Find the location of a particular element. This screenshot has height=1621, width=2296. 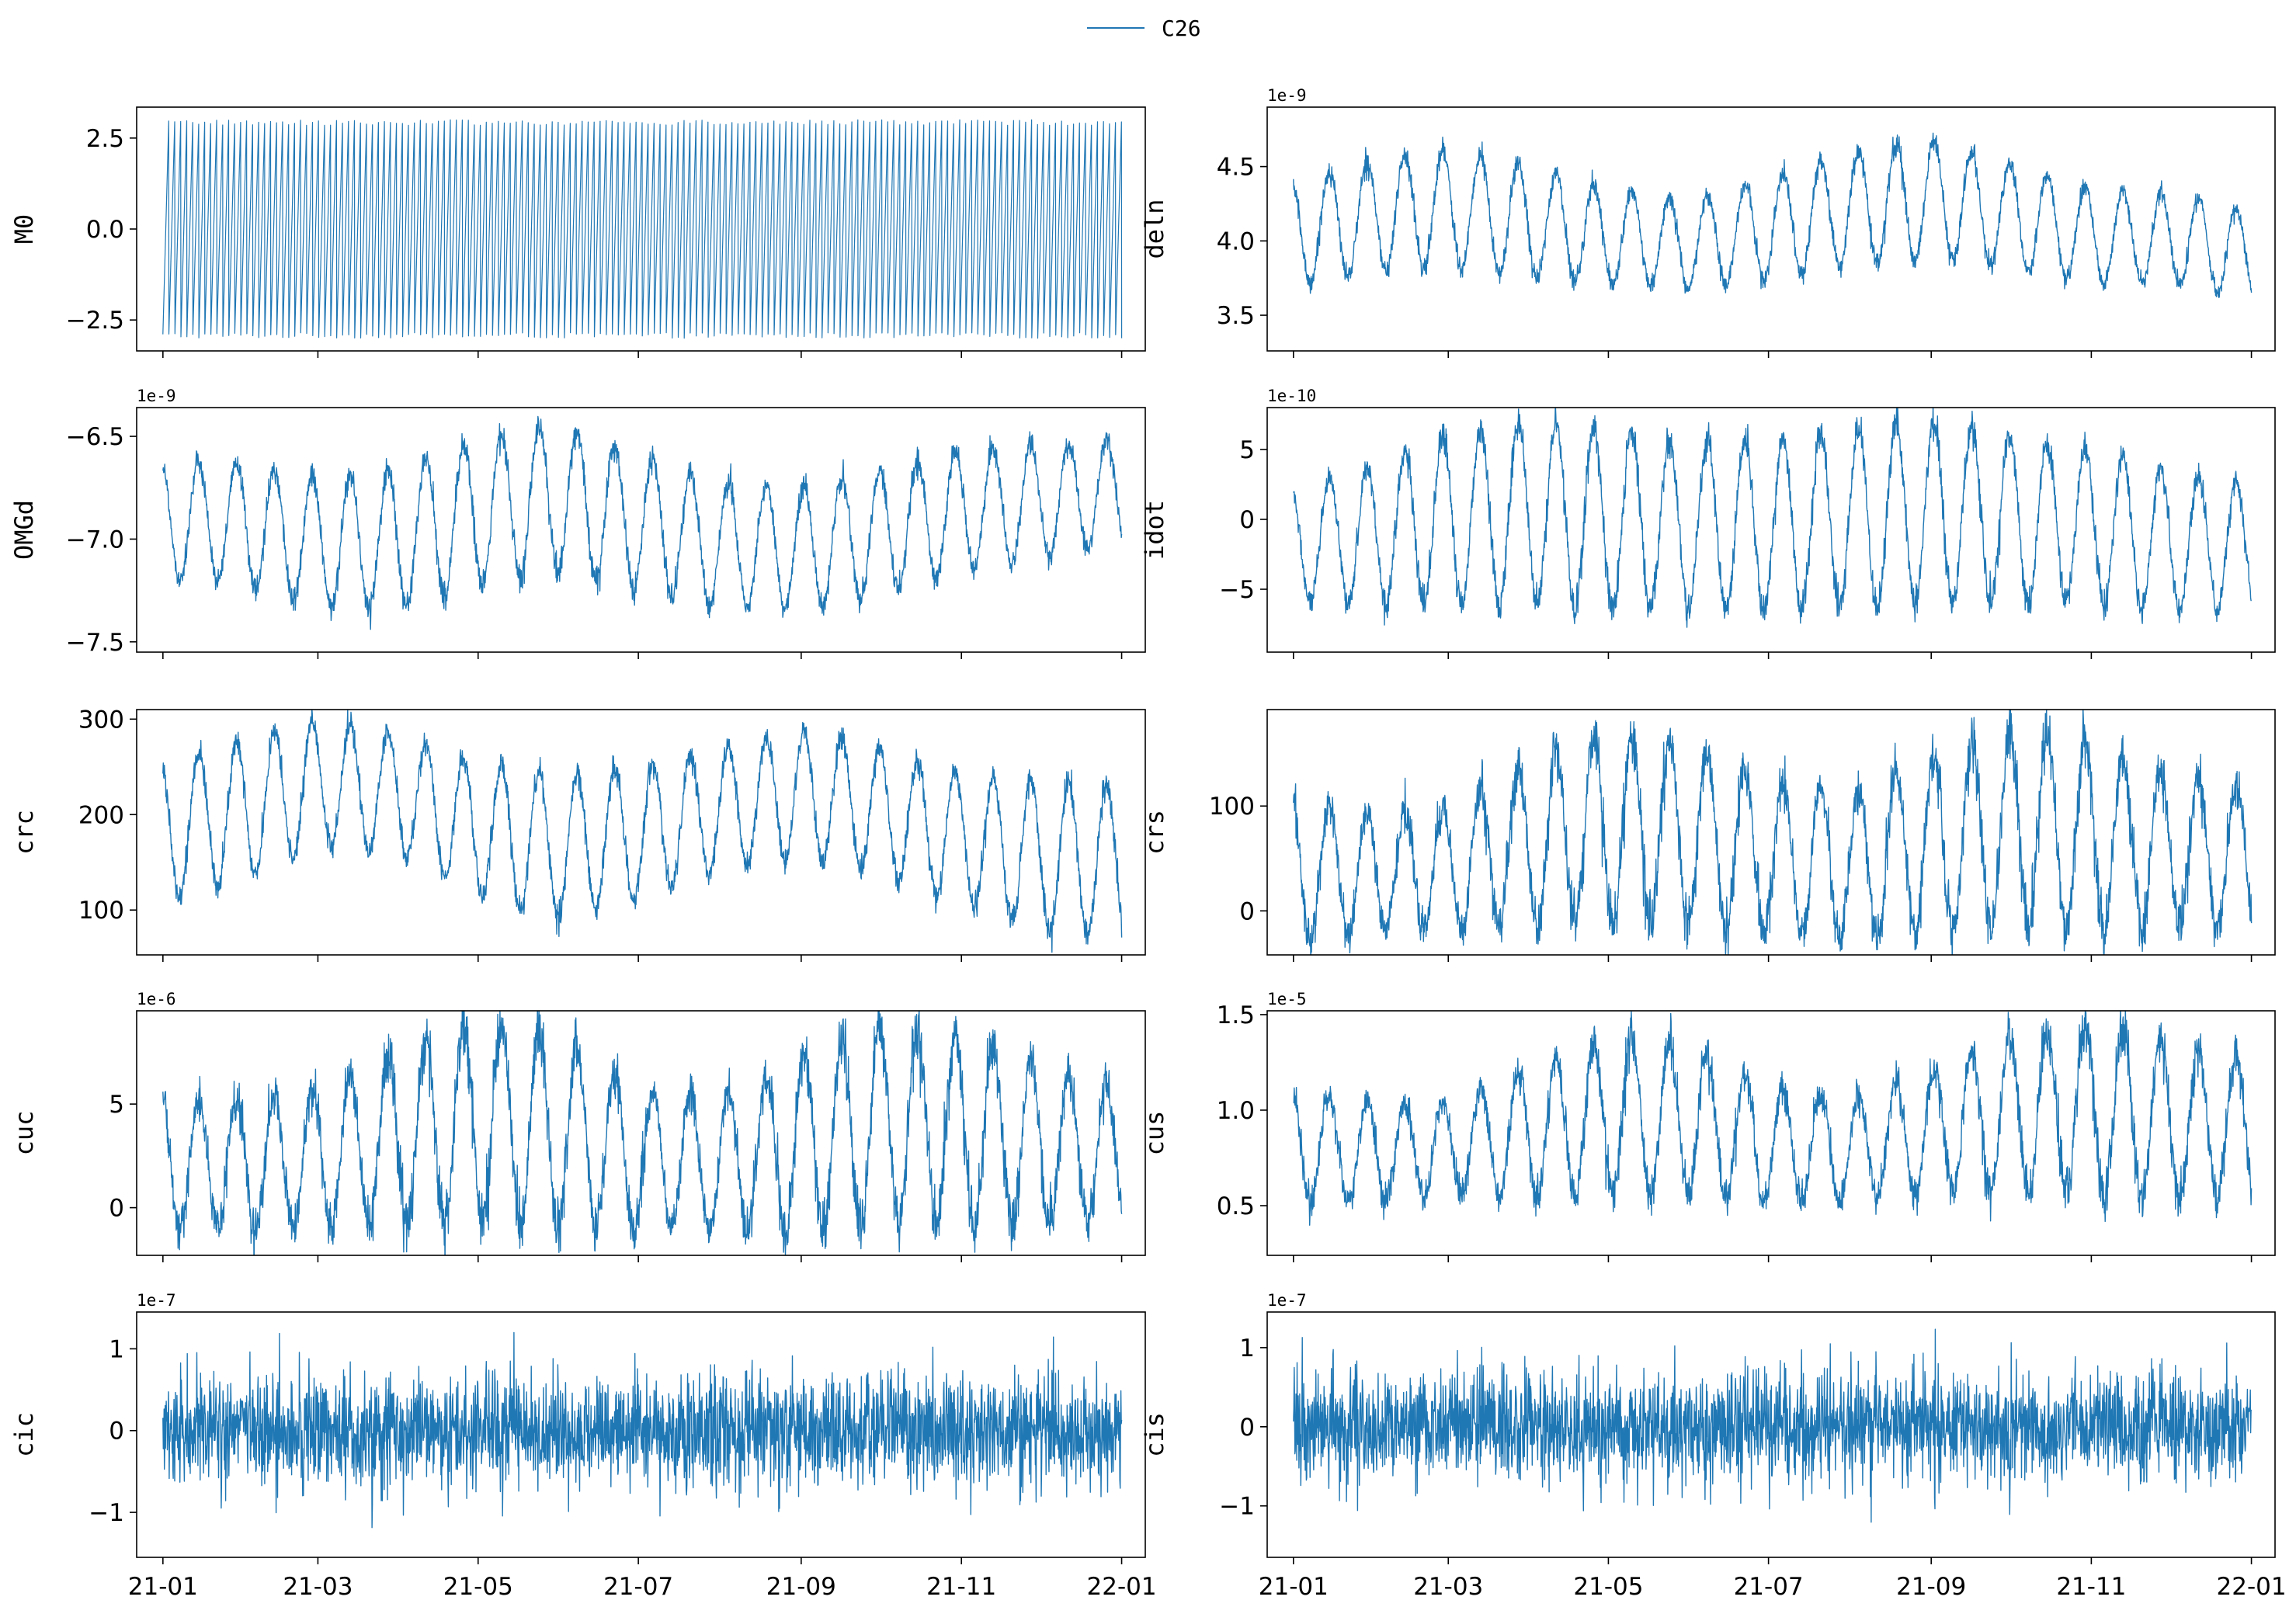

series-line-OMGd is located at coordinates (643, 522).